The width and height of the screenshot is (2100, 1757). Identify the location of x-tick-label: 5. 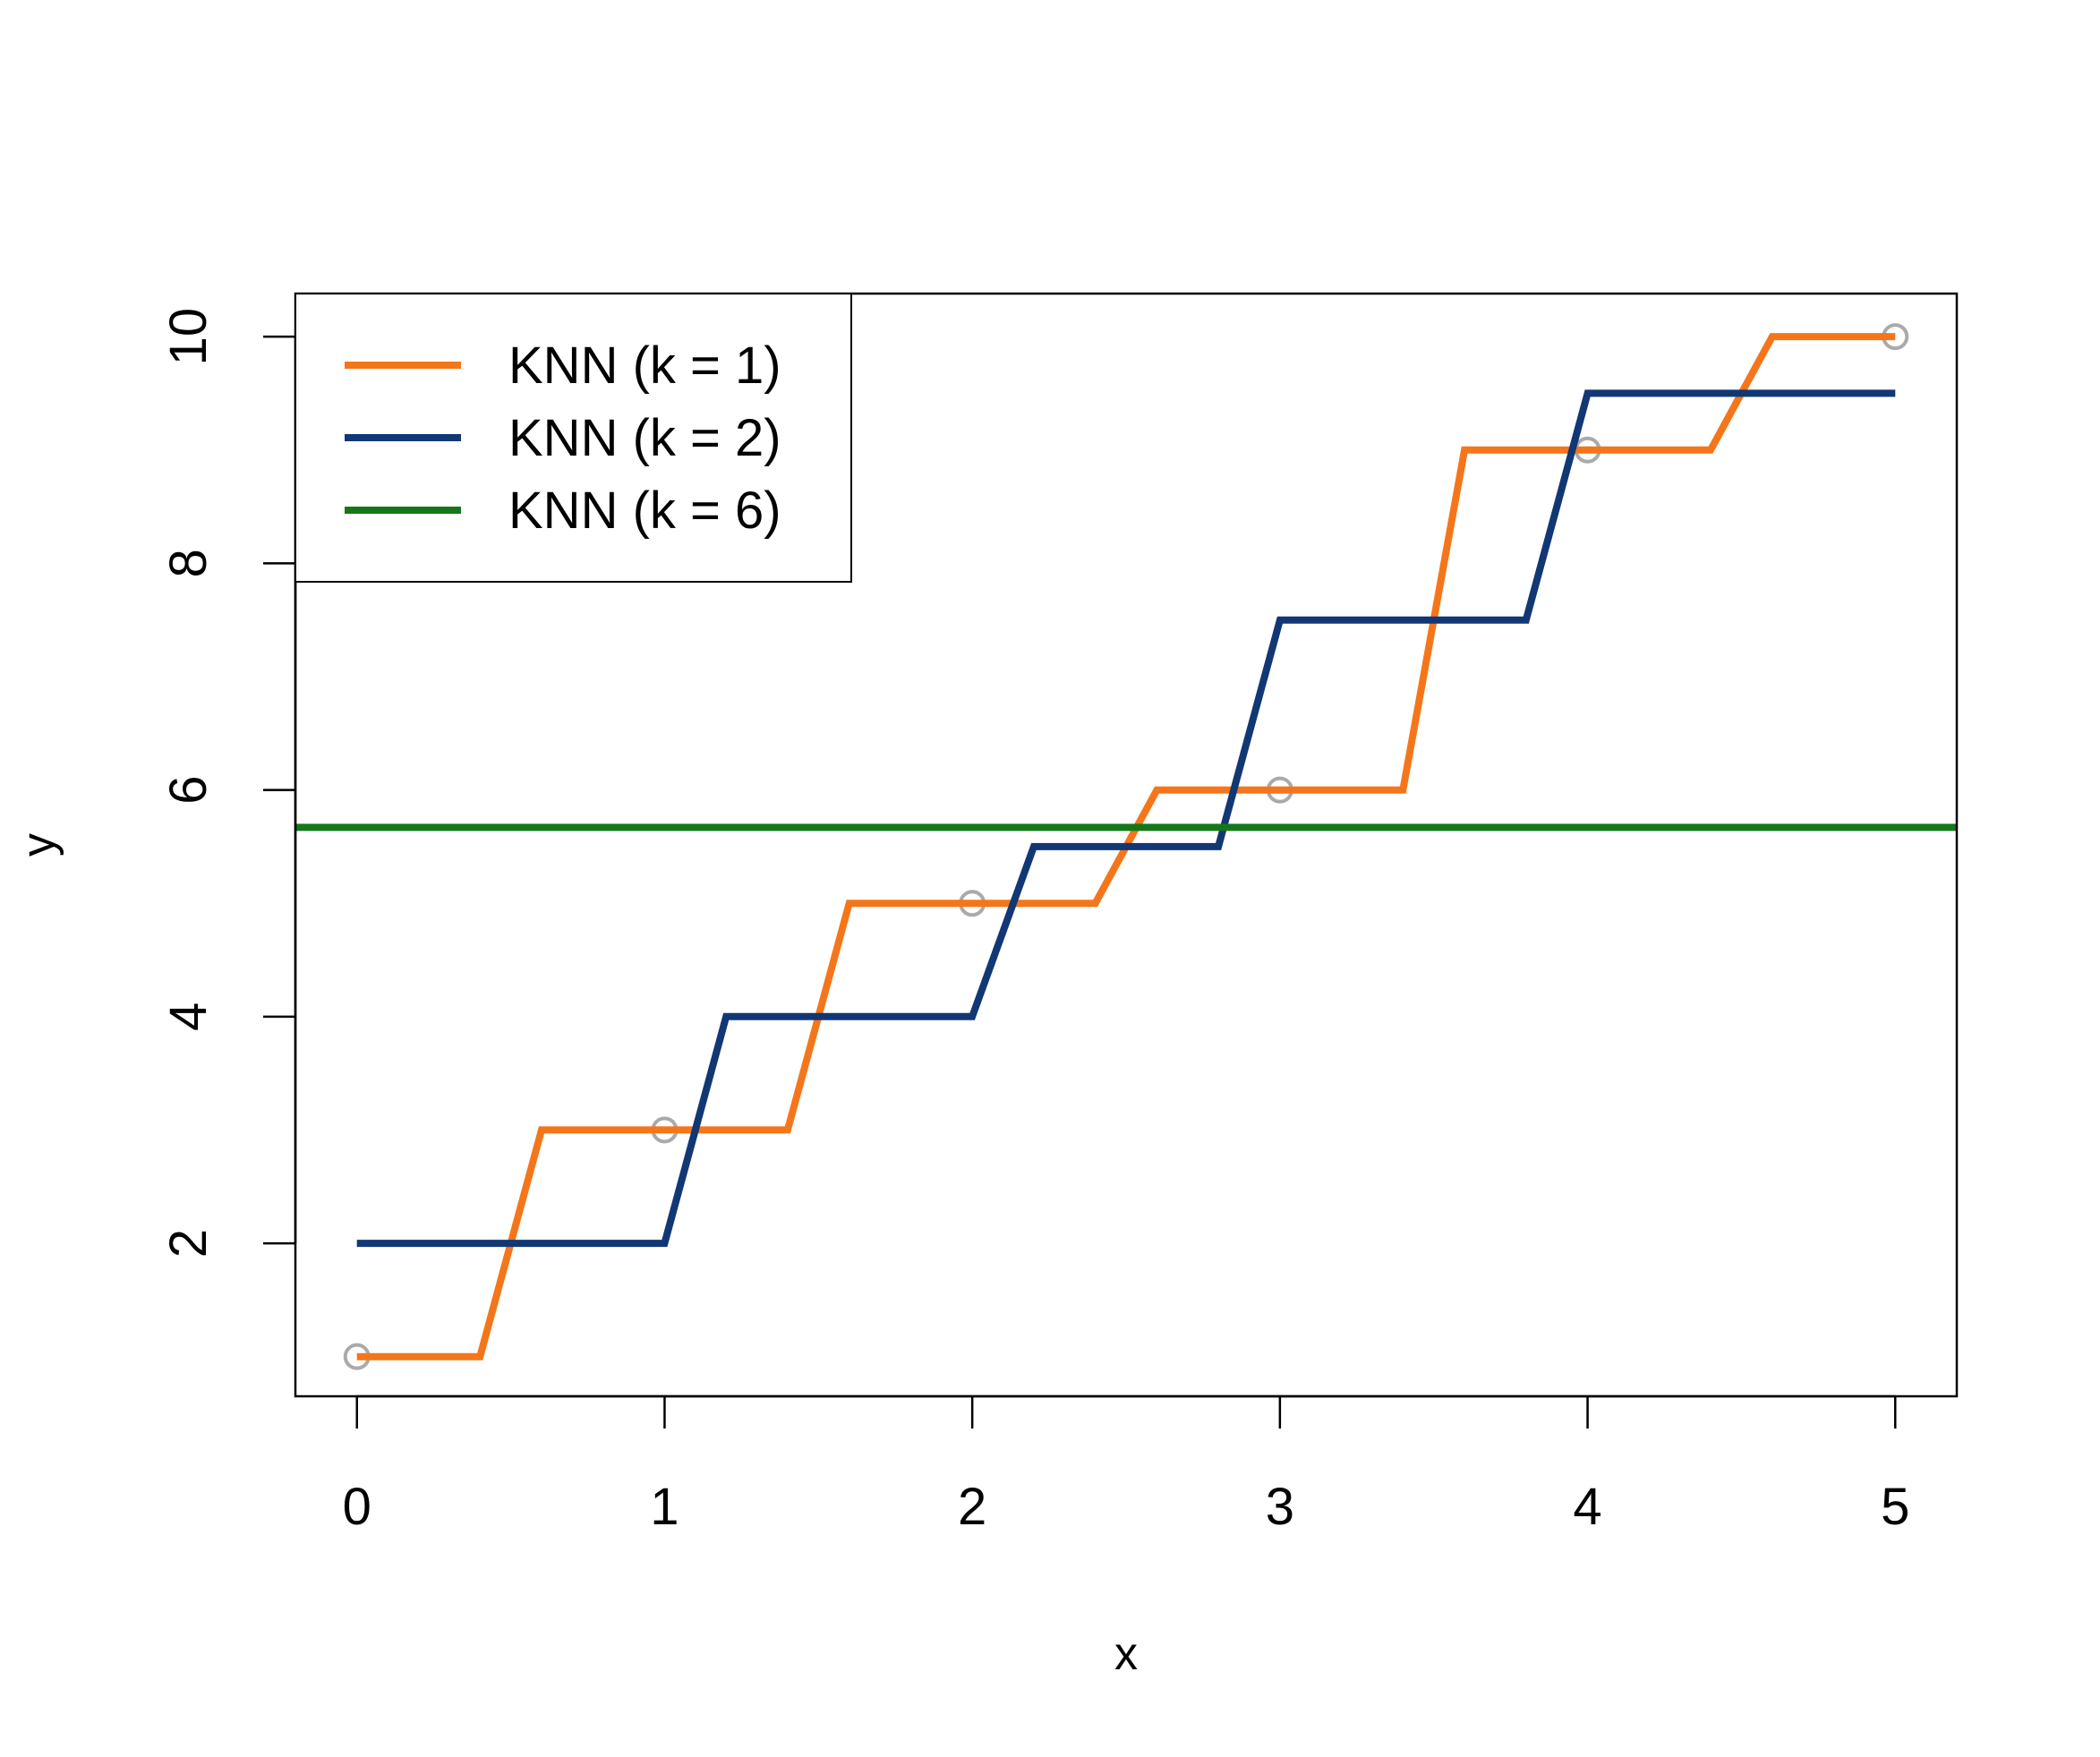
(1895, 1507).